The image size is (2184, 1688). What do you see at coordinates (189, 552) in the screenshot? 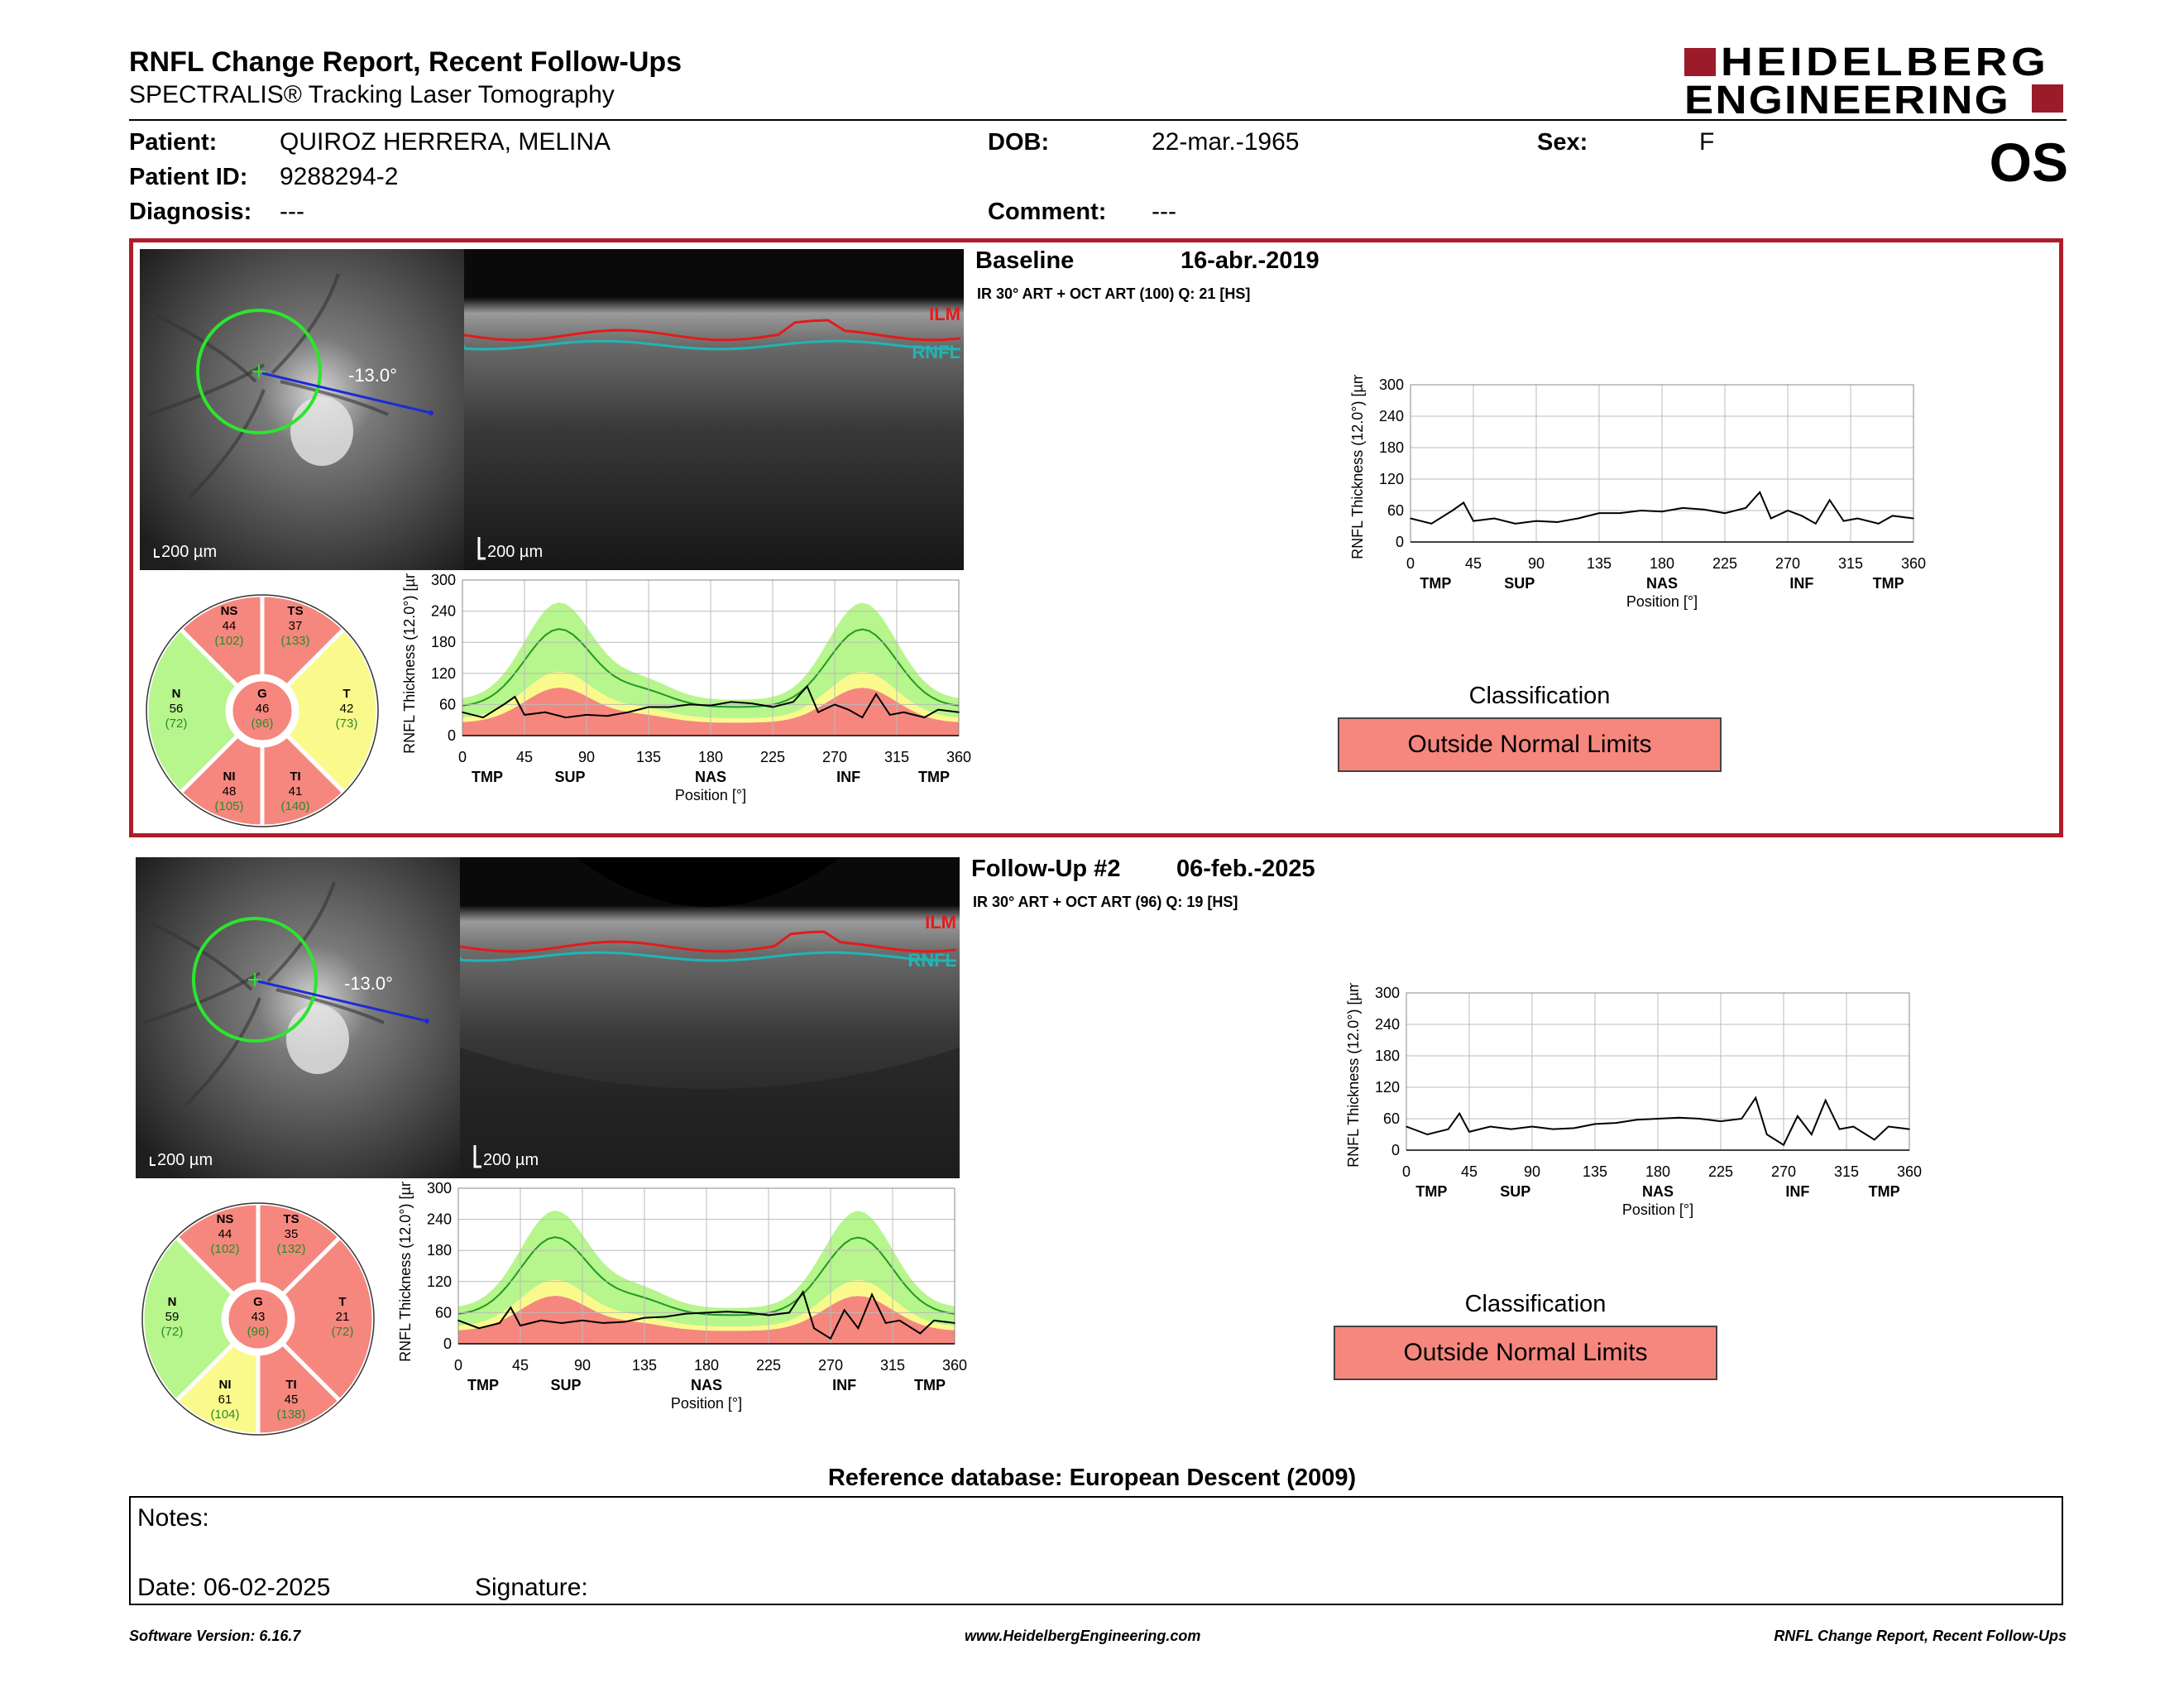
I see `baseline-fundus-scale: 200 µm` at bounding box center [189, 552].